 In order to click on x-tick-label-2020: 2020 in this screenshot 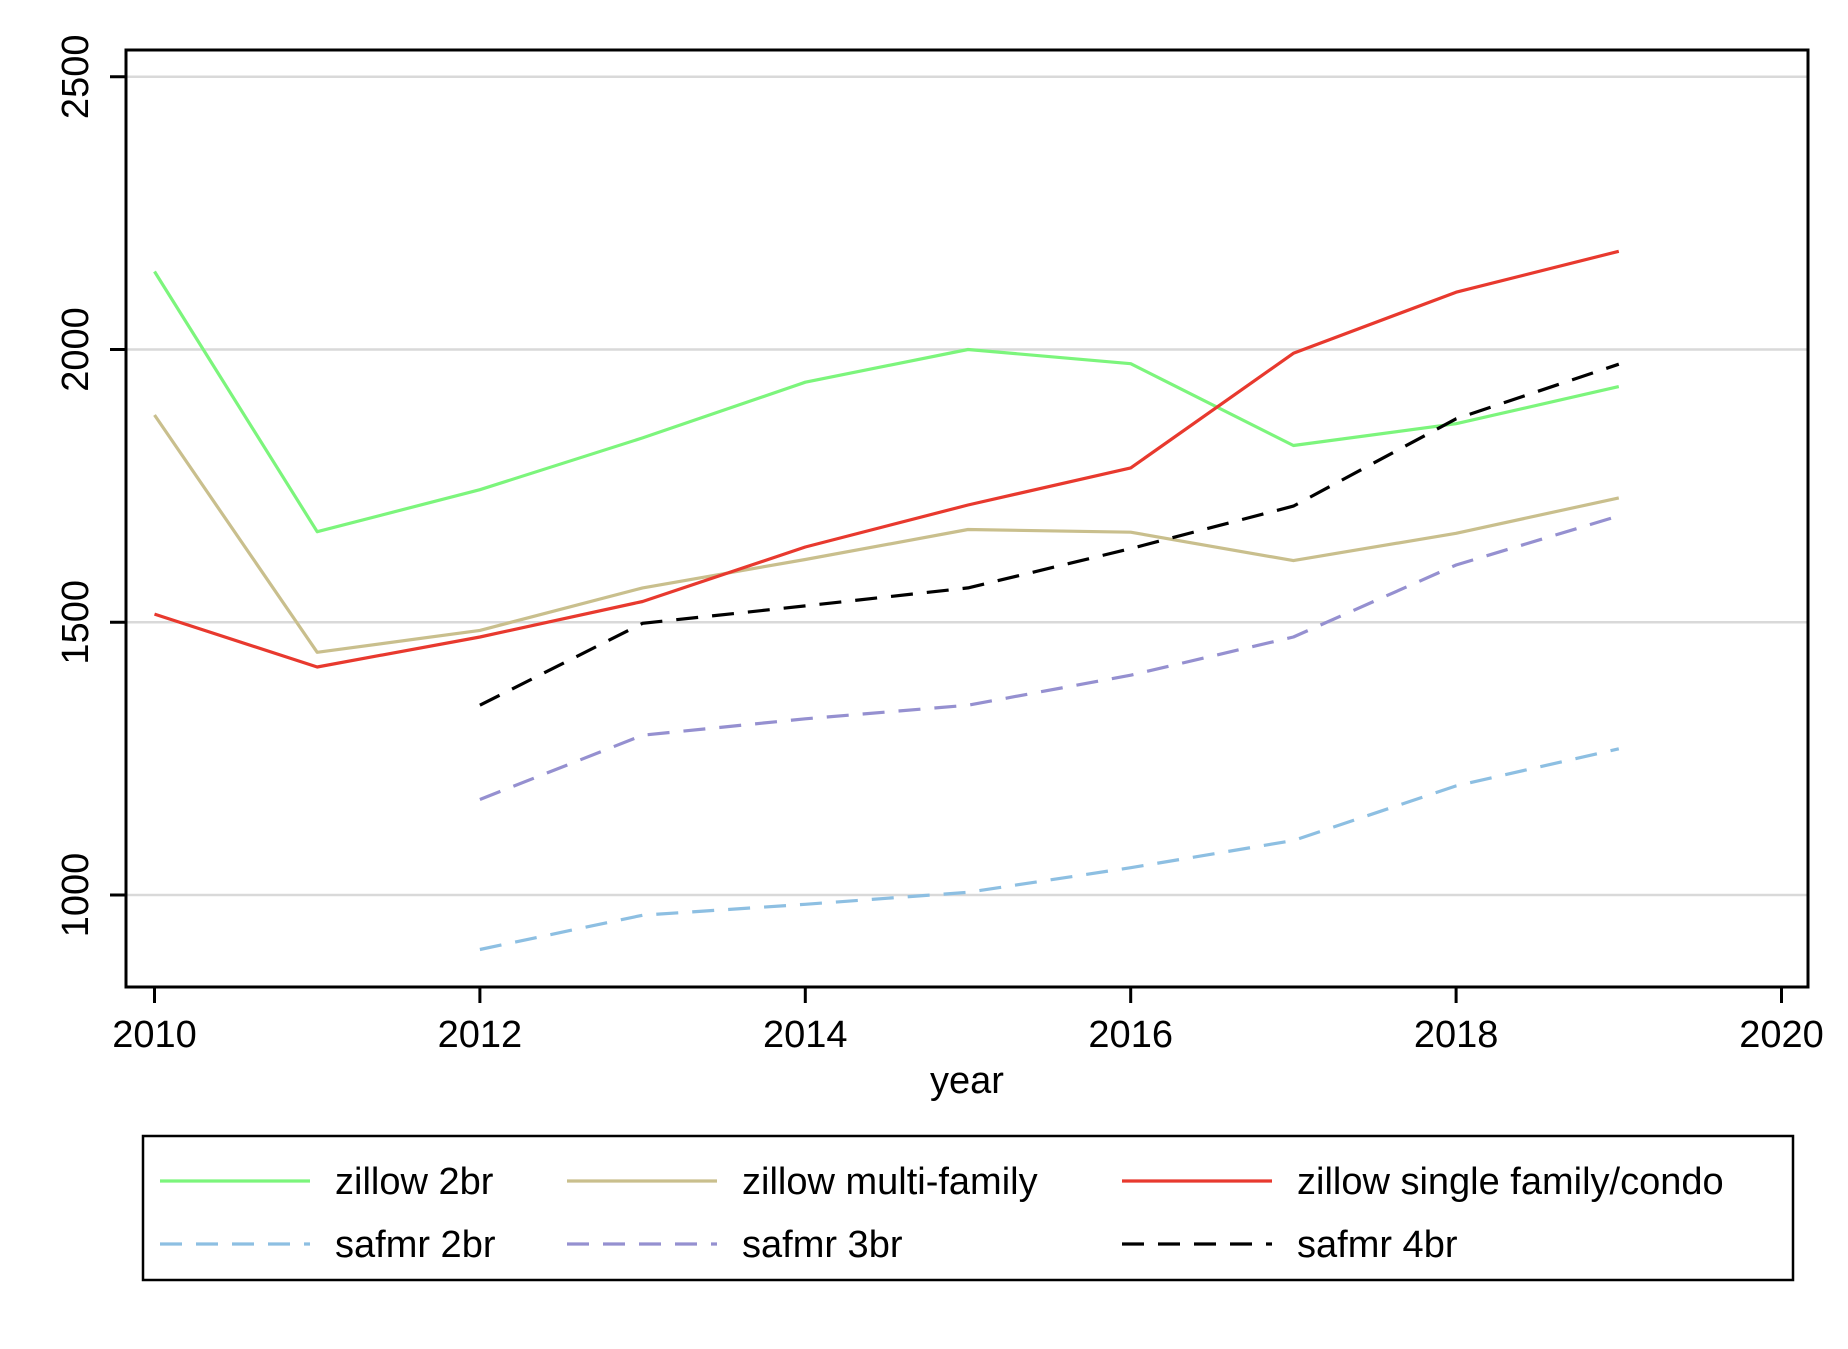, I will do `click(1781, 1035)`.